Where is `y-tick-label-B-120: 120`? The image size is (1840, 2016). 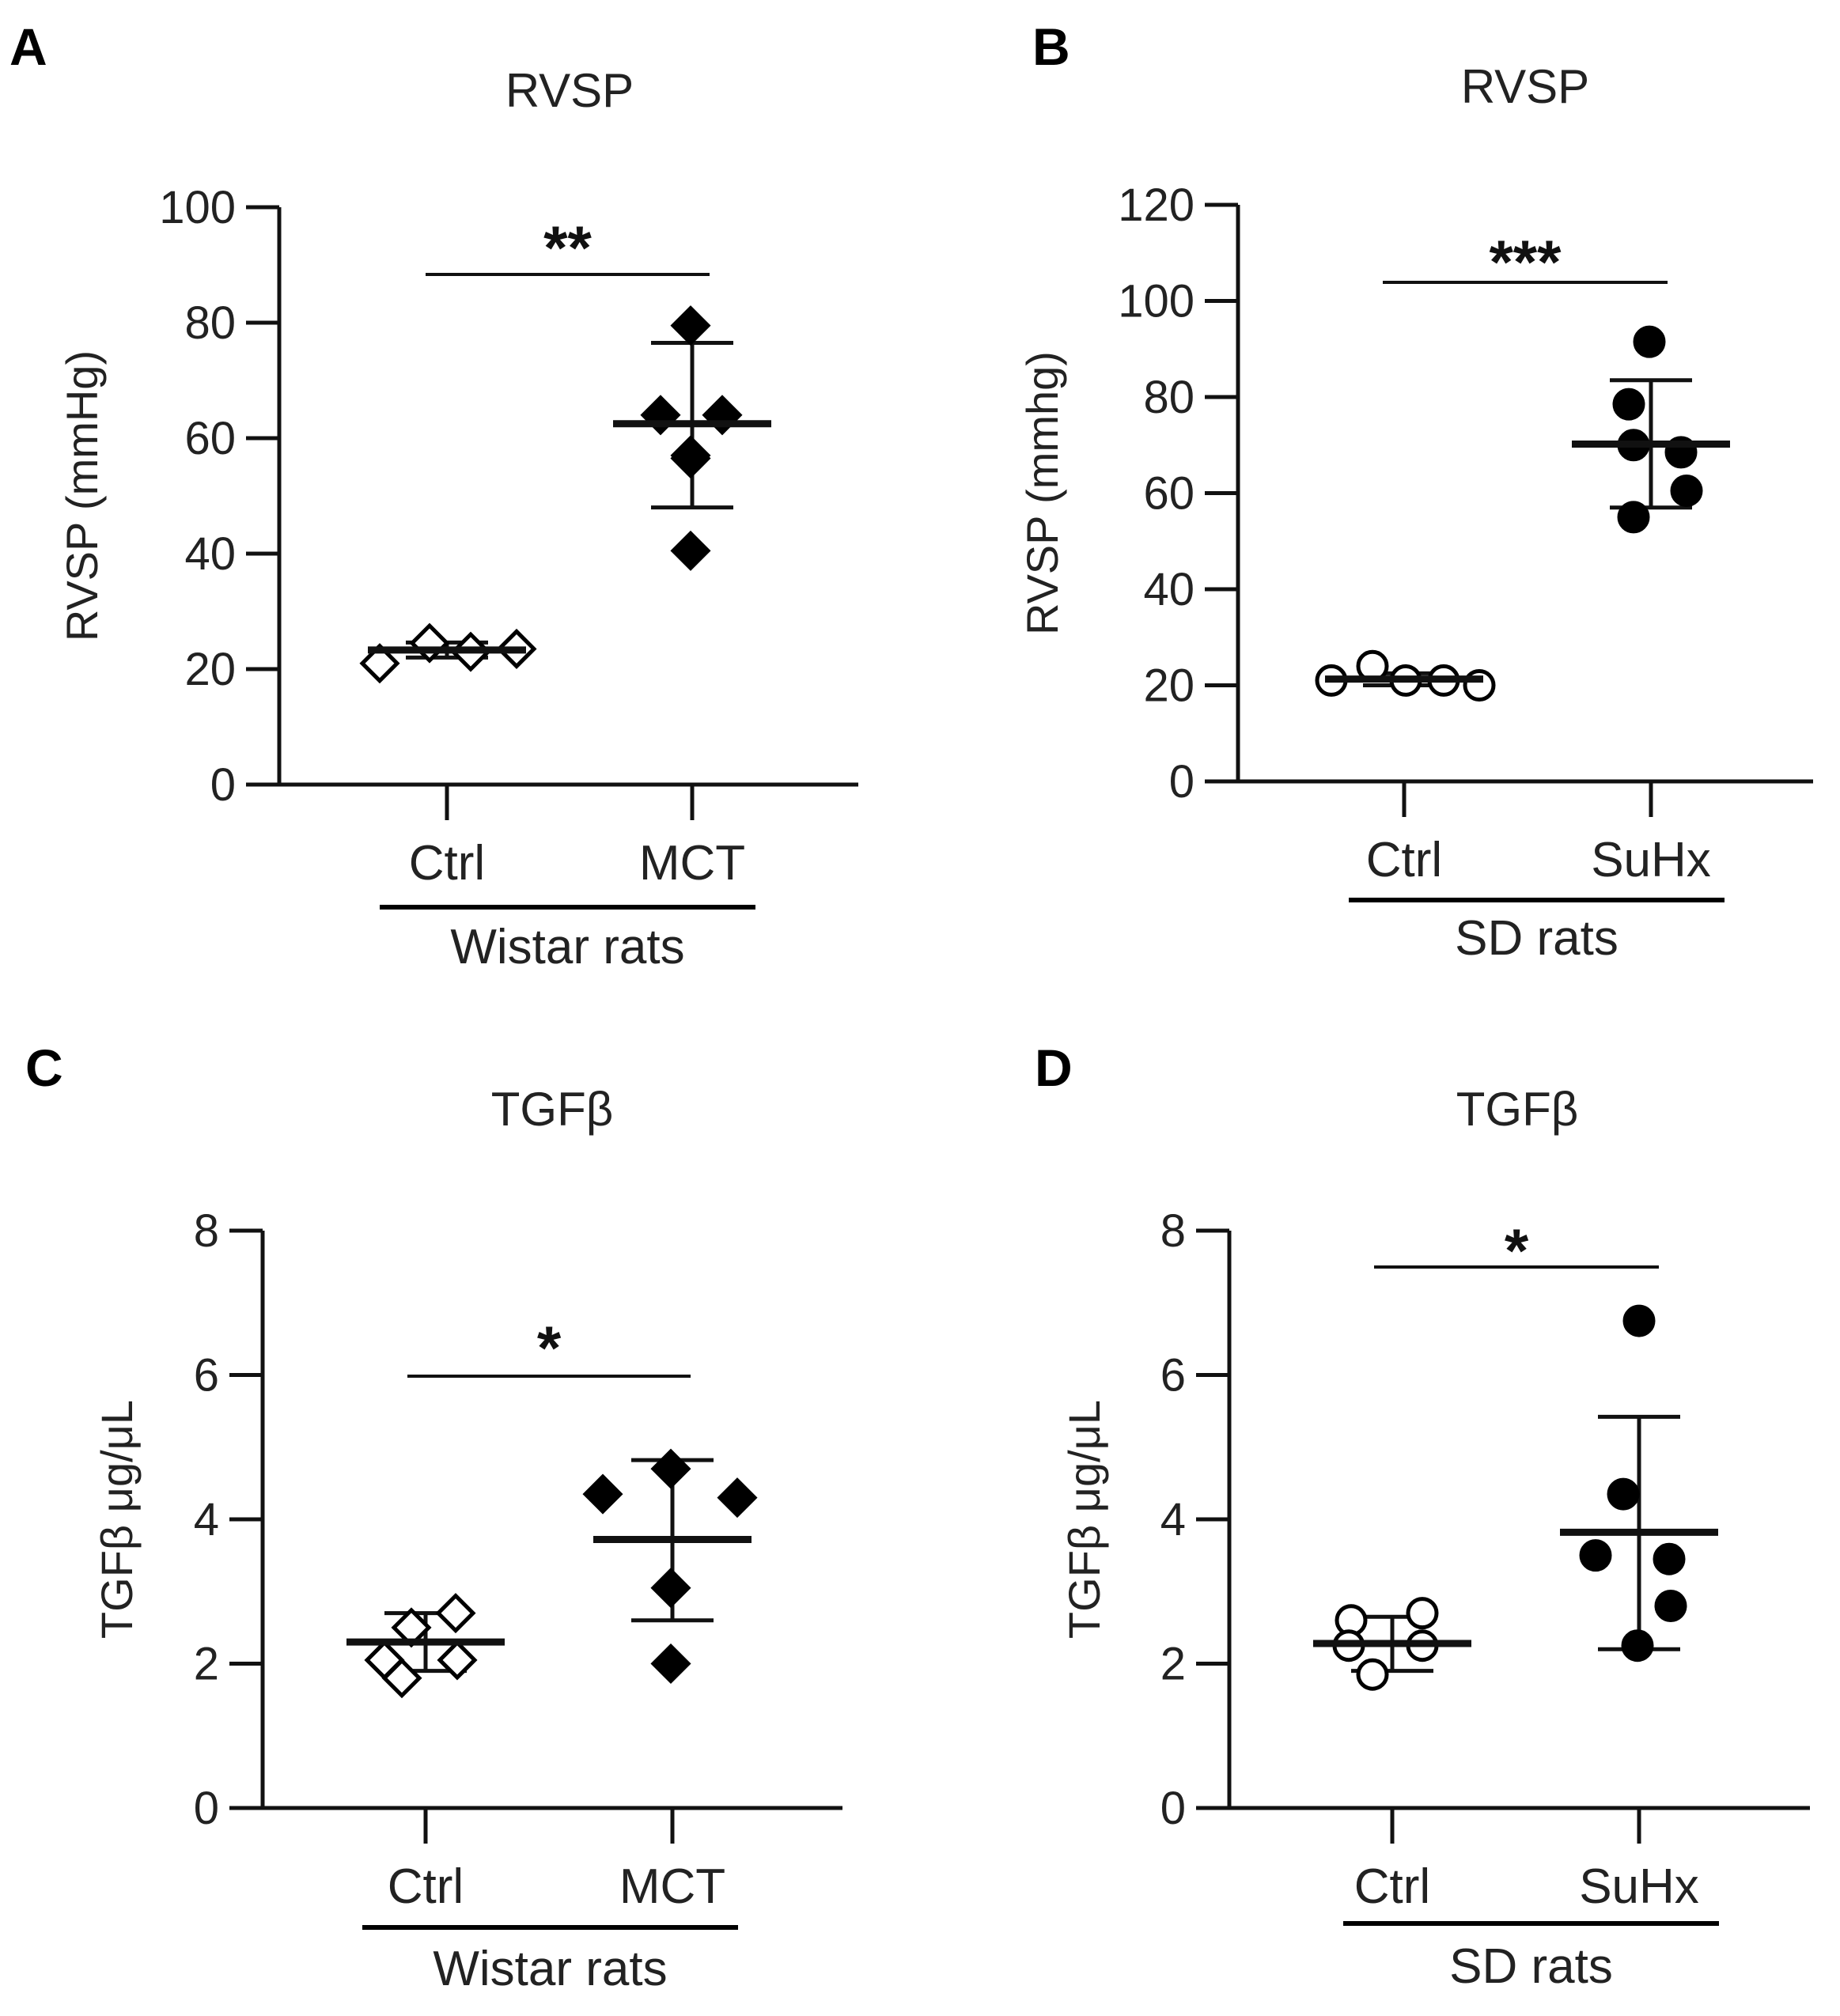
y-tick-label-B-120: 120 is located at coordinates (1156, 205).